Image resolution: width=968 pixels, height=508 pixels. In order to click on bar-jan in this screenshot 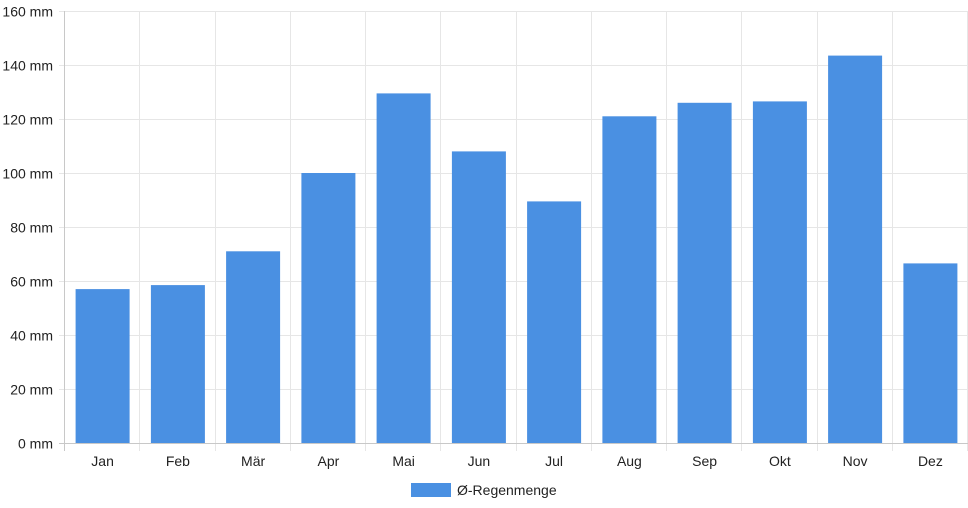, I will do `click(102, 366)`.